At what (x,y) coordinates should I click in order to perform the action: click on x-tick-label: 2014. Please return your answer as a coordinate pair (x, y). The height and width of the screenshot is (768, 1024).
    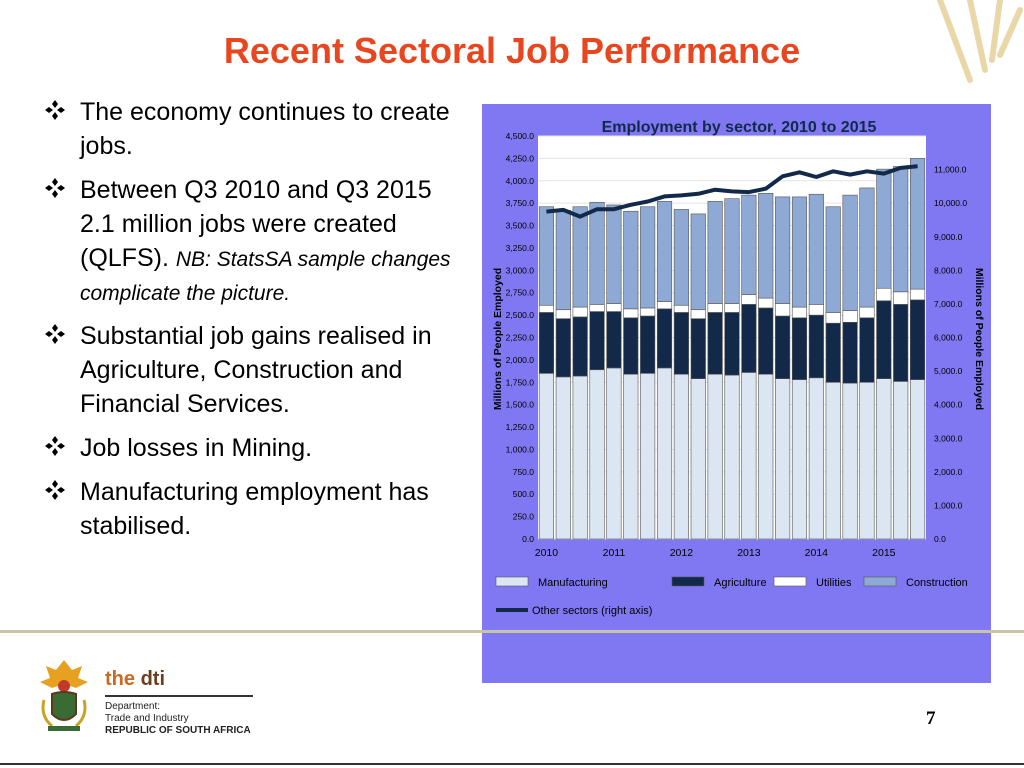
    Looking at the image, I should click on (817, 553).